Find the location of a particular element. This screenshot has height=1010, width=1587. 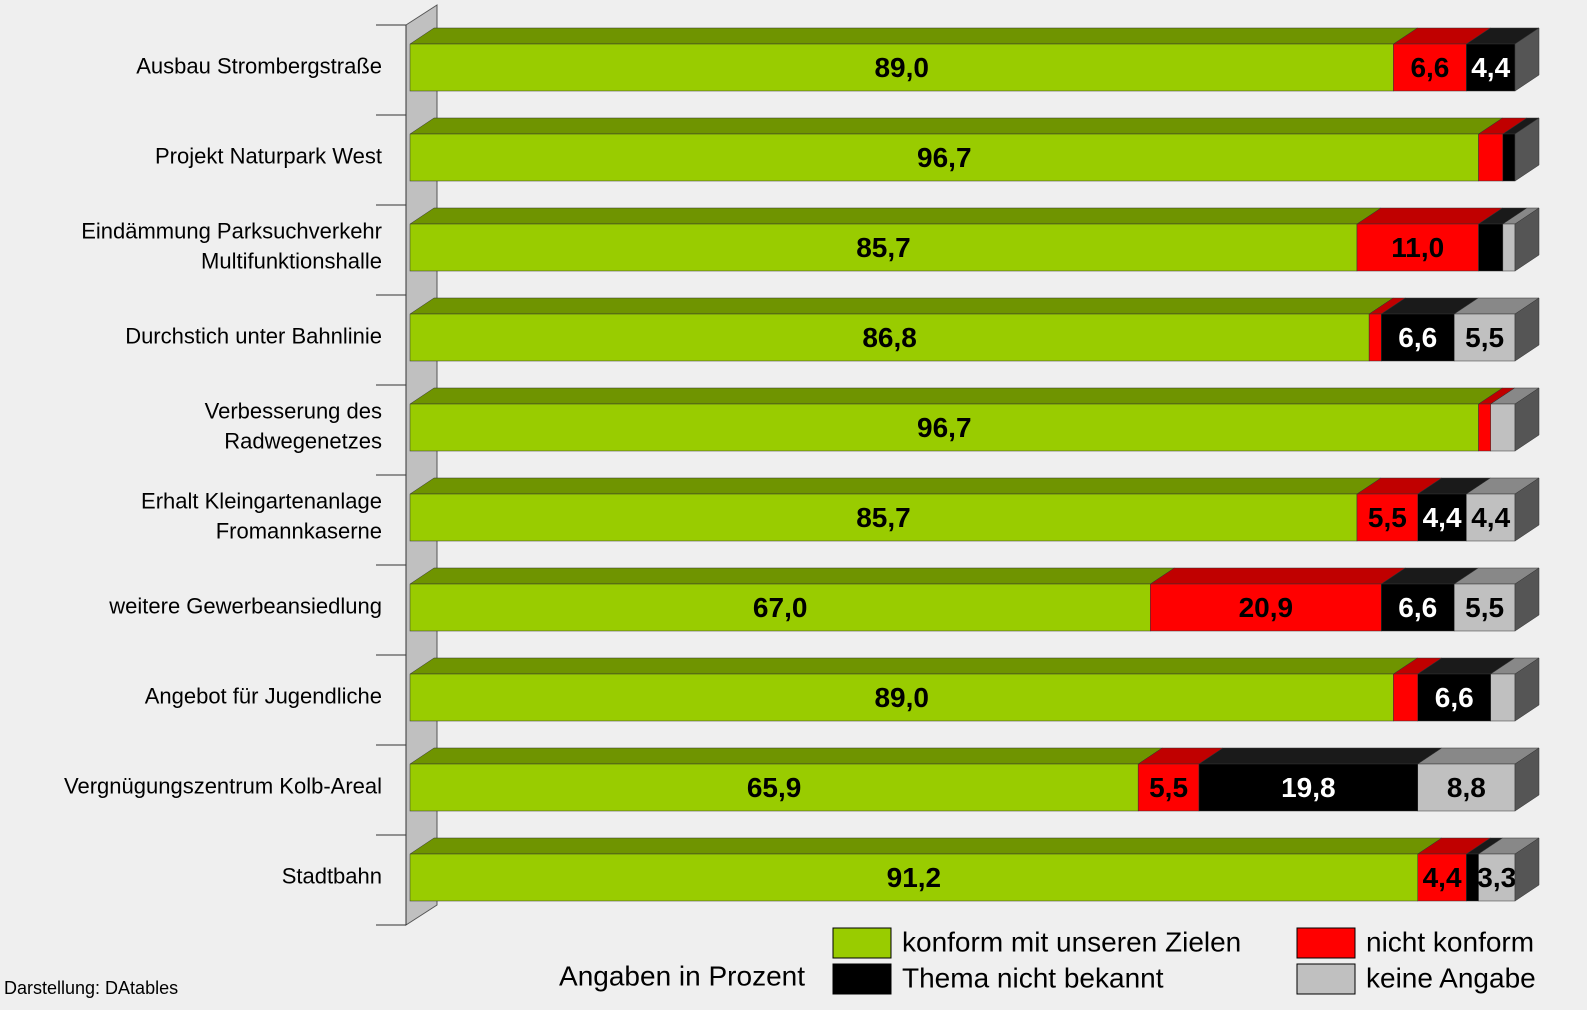

legend-label: Thema nicht bekannt is located at coordinates (1033, 977).